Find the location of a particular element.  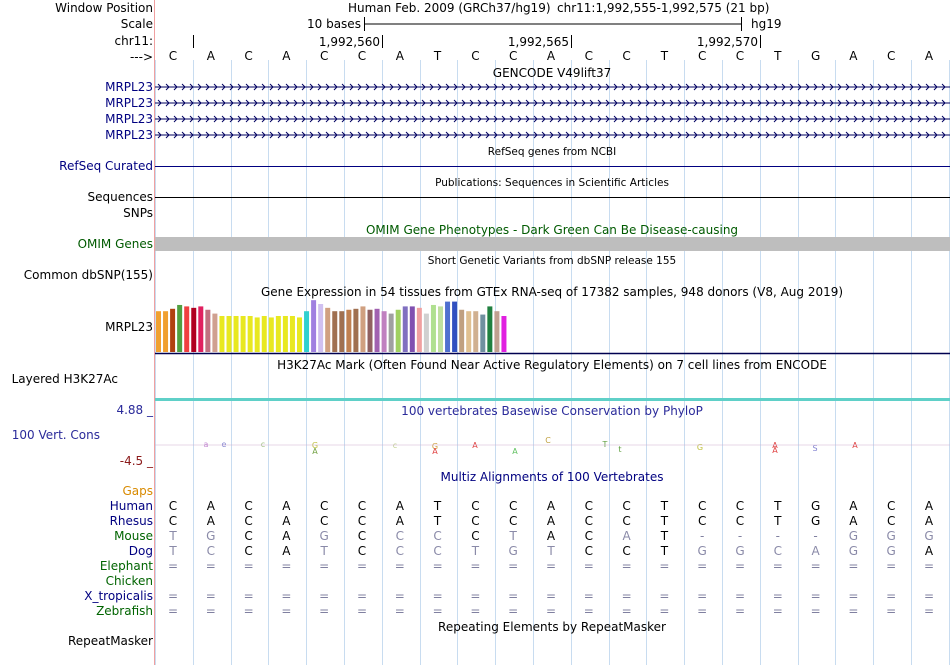

gencode-label-3: MRPL23 is located at coordinates (129, 119).